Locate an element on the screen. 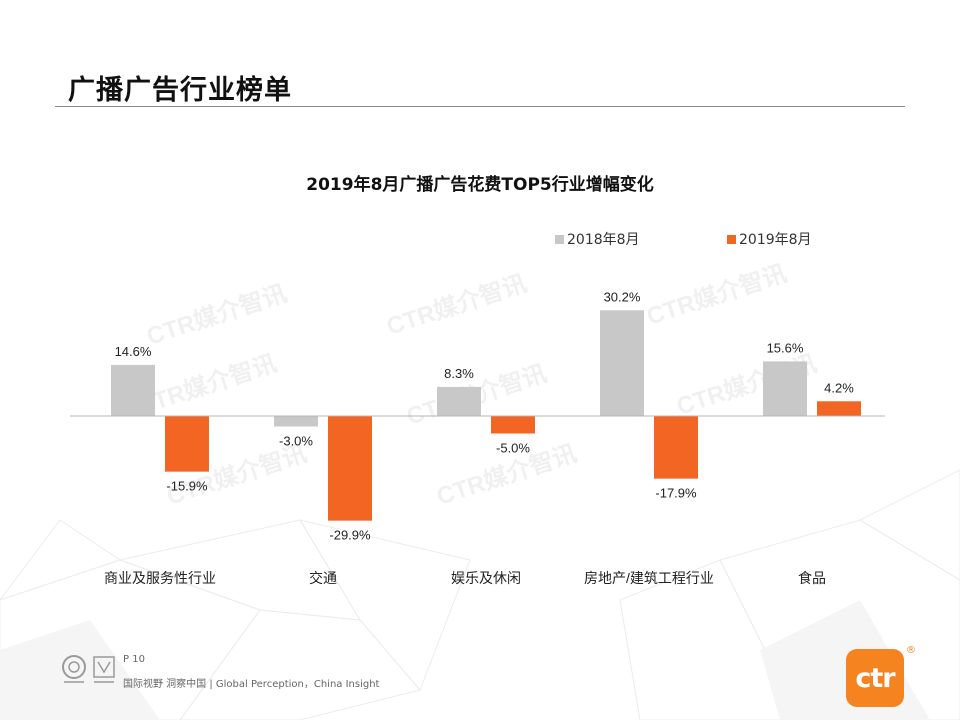 The width and height of the screenshot is (960, 720). registered-mark: ® is located at coordinates (911, 650).